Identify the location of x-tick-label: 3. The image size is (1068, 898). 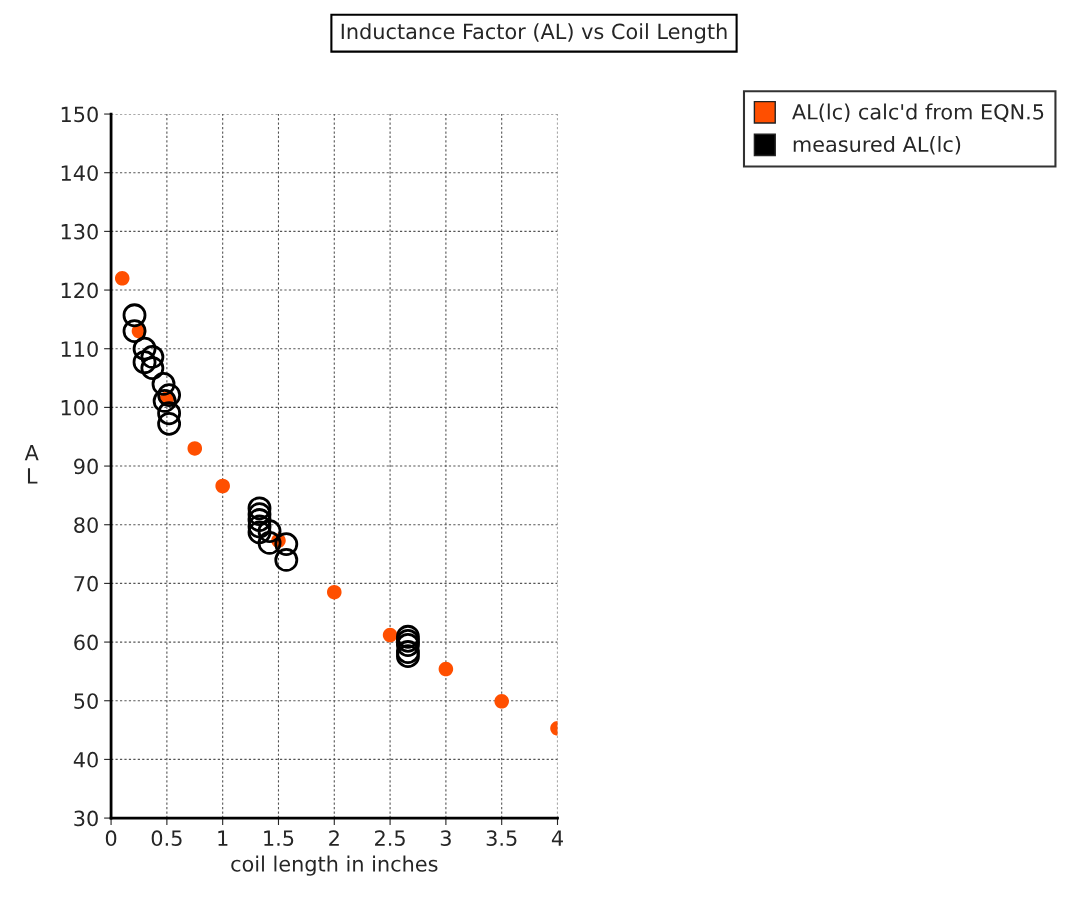
(445, 838).